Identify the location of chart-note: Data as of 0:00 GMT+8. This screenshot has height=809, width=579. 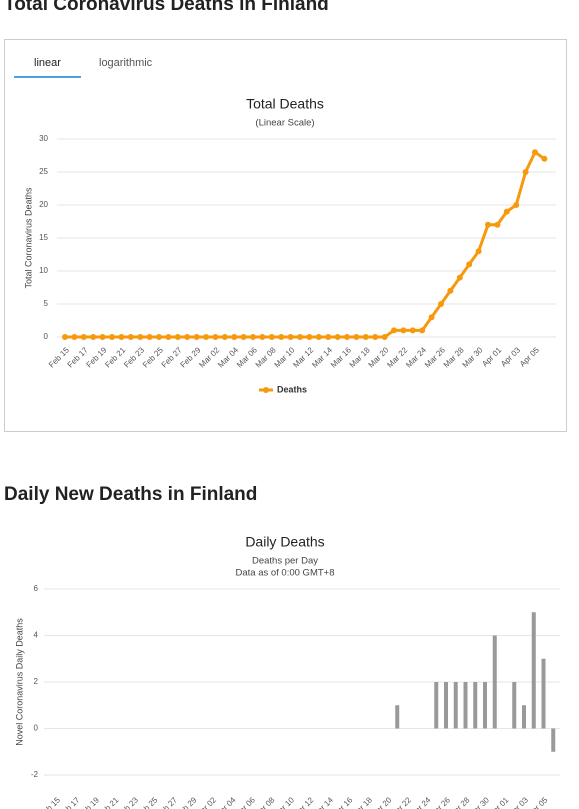
(284, 573).